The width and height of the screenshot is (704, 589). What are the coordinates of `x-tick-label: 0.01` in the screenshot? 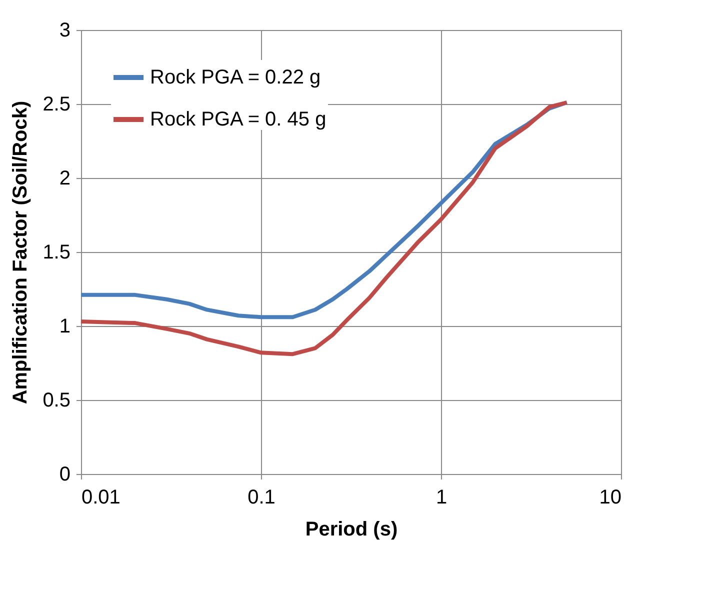 It's located at (101, 497).